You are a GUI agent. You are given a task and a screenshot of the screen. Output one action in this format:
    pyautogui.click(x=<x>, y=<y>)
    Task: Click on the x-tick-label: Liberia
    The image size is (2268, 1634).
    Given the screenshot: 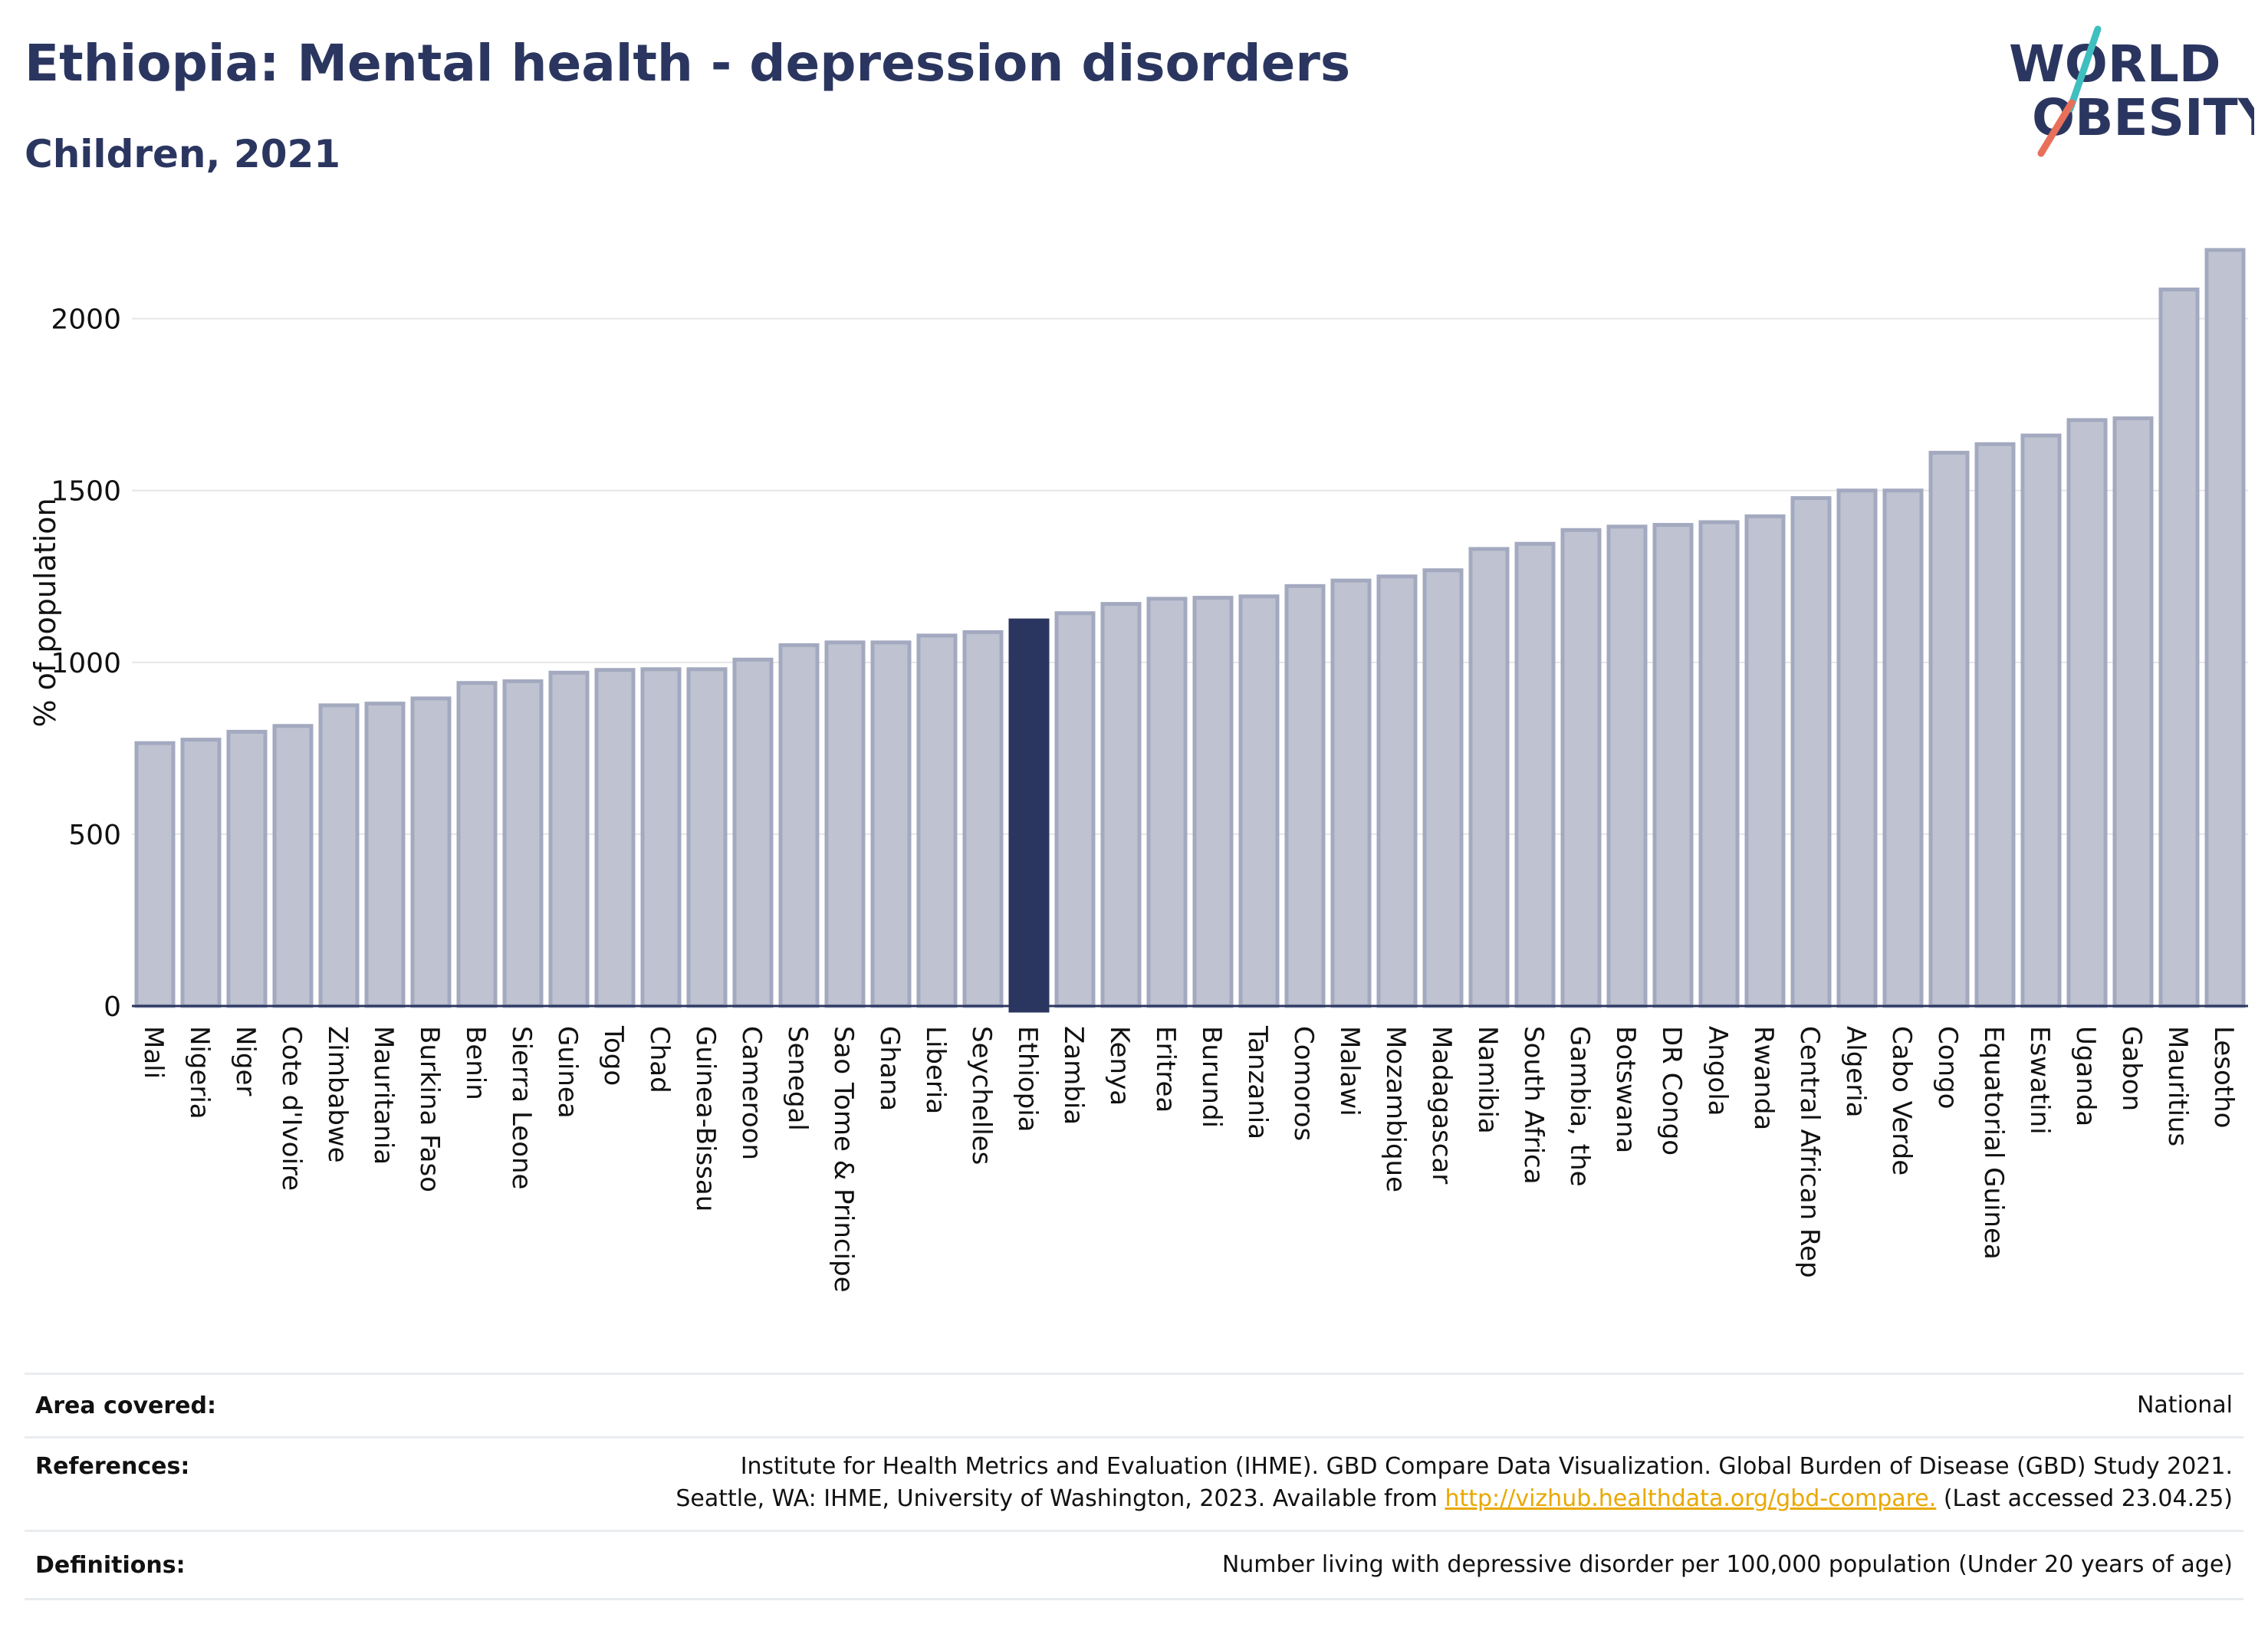 What is the action you would take?
    pyautogui.click(x=935, y=1070)
    